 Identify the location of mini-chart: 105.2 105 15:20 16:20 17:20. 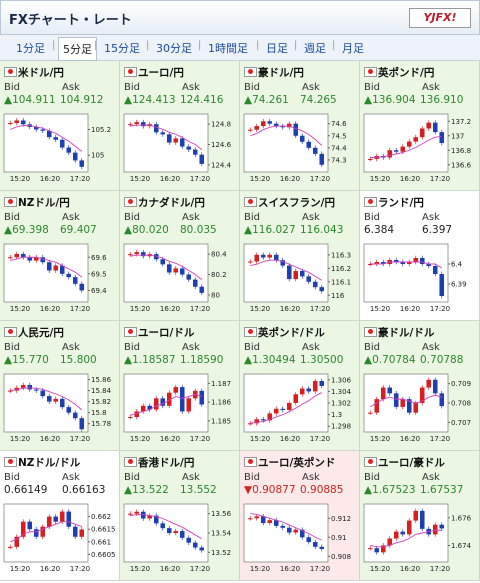
(57, 148).